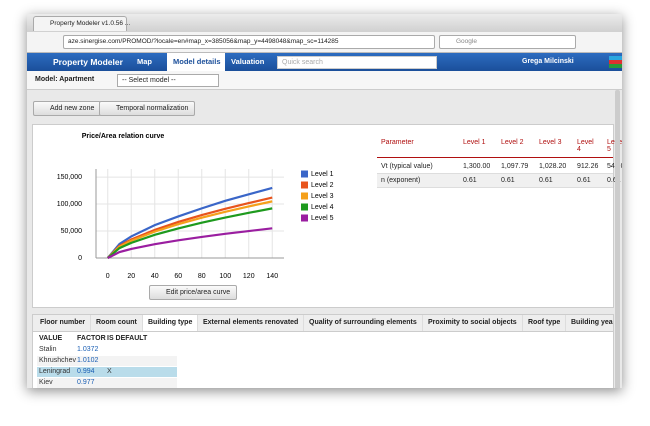 The image size is (650, 426). What do you see at coordinates (588, 166) in the screenshot?
I see `table-cell: 912.26` at bounding box center [588, 166].